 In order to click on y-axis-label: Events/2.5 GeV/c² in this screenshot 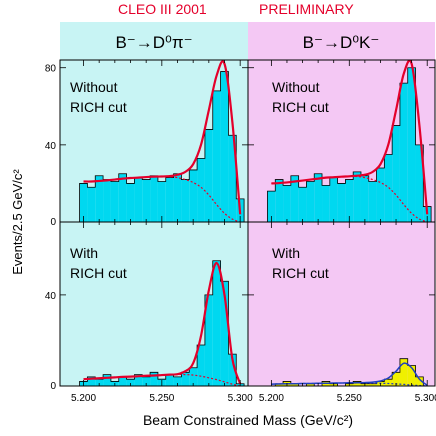, I will do `click(17, 222)`.